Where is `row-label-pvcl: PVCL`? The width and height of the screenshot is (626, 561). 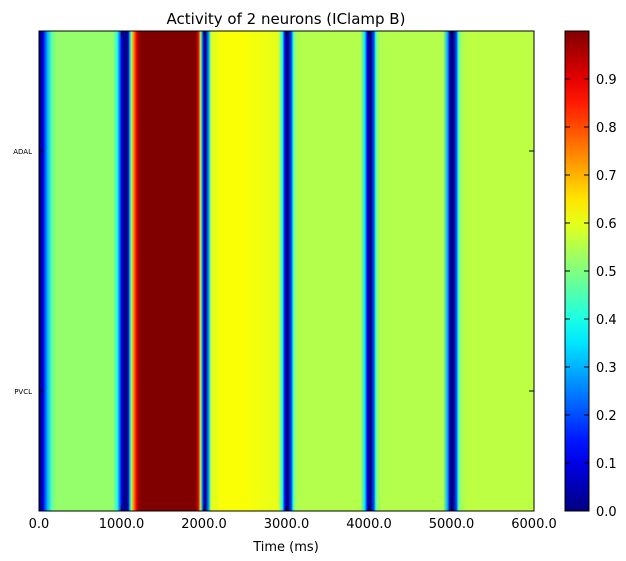
row-label-pvcl: PVCL is located at coordinates (23, 392).